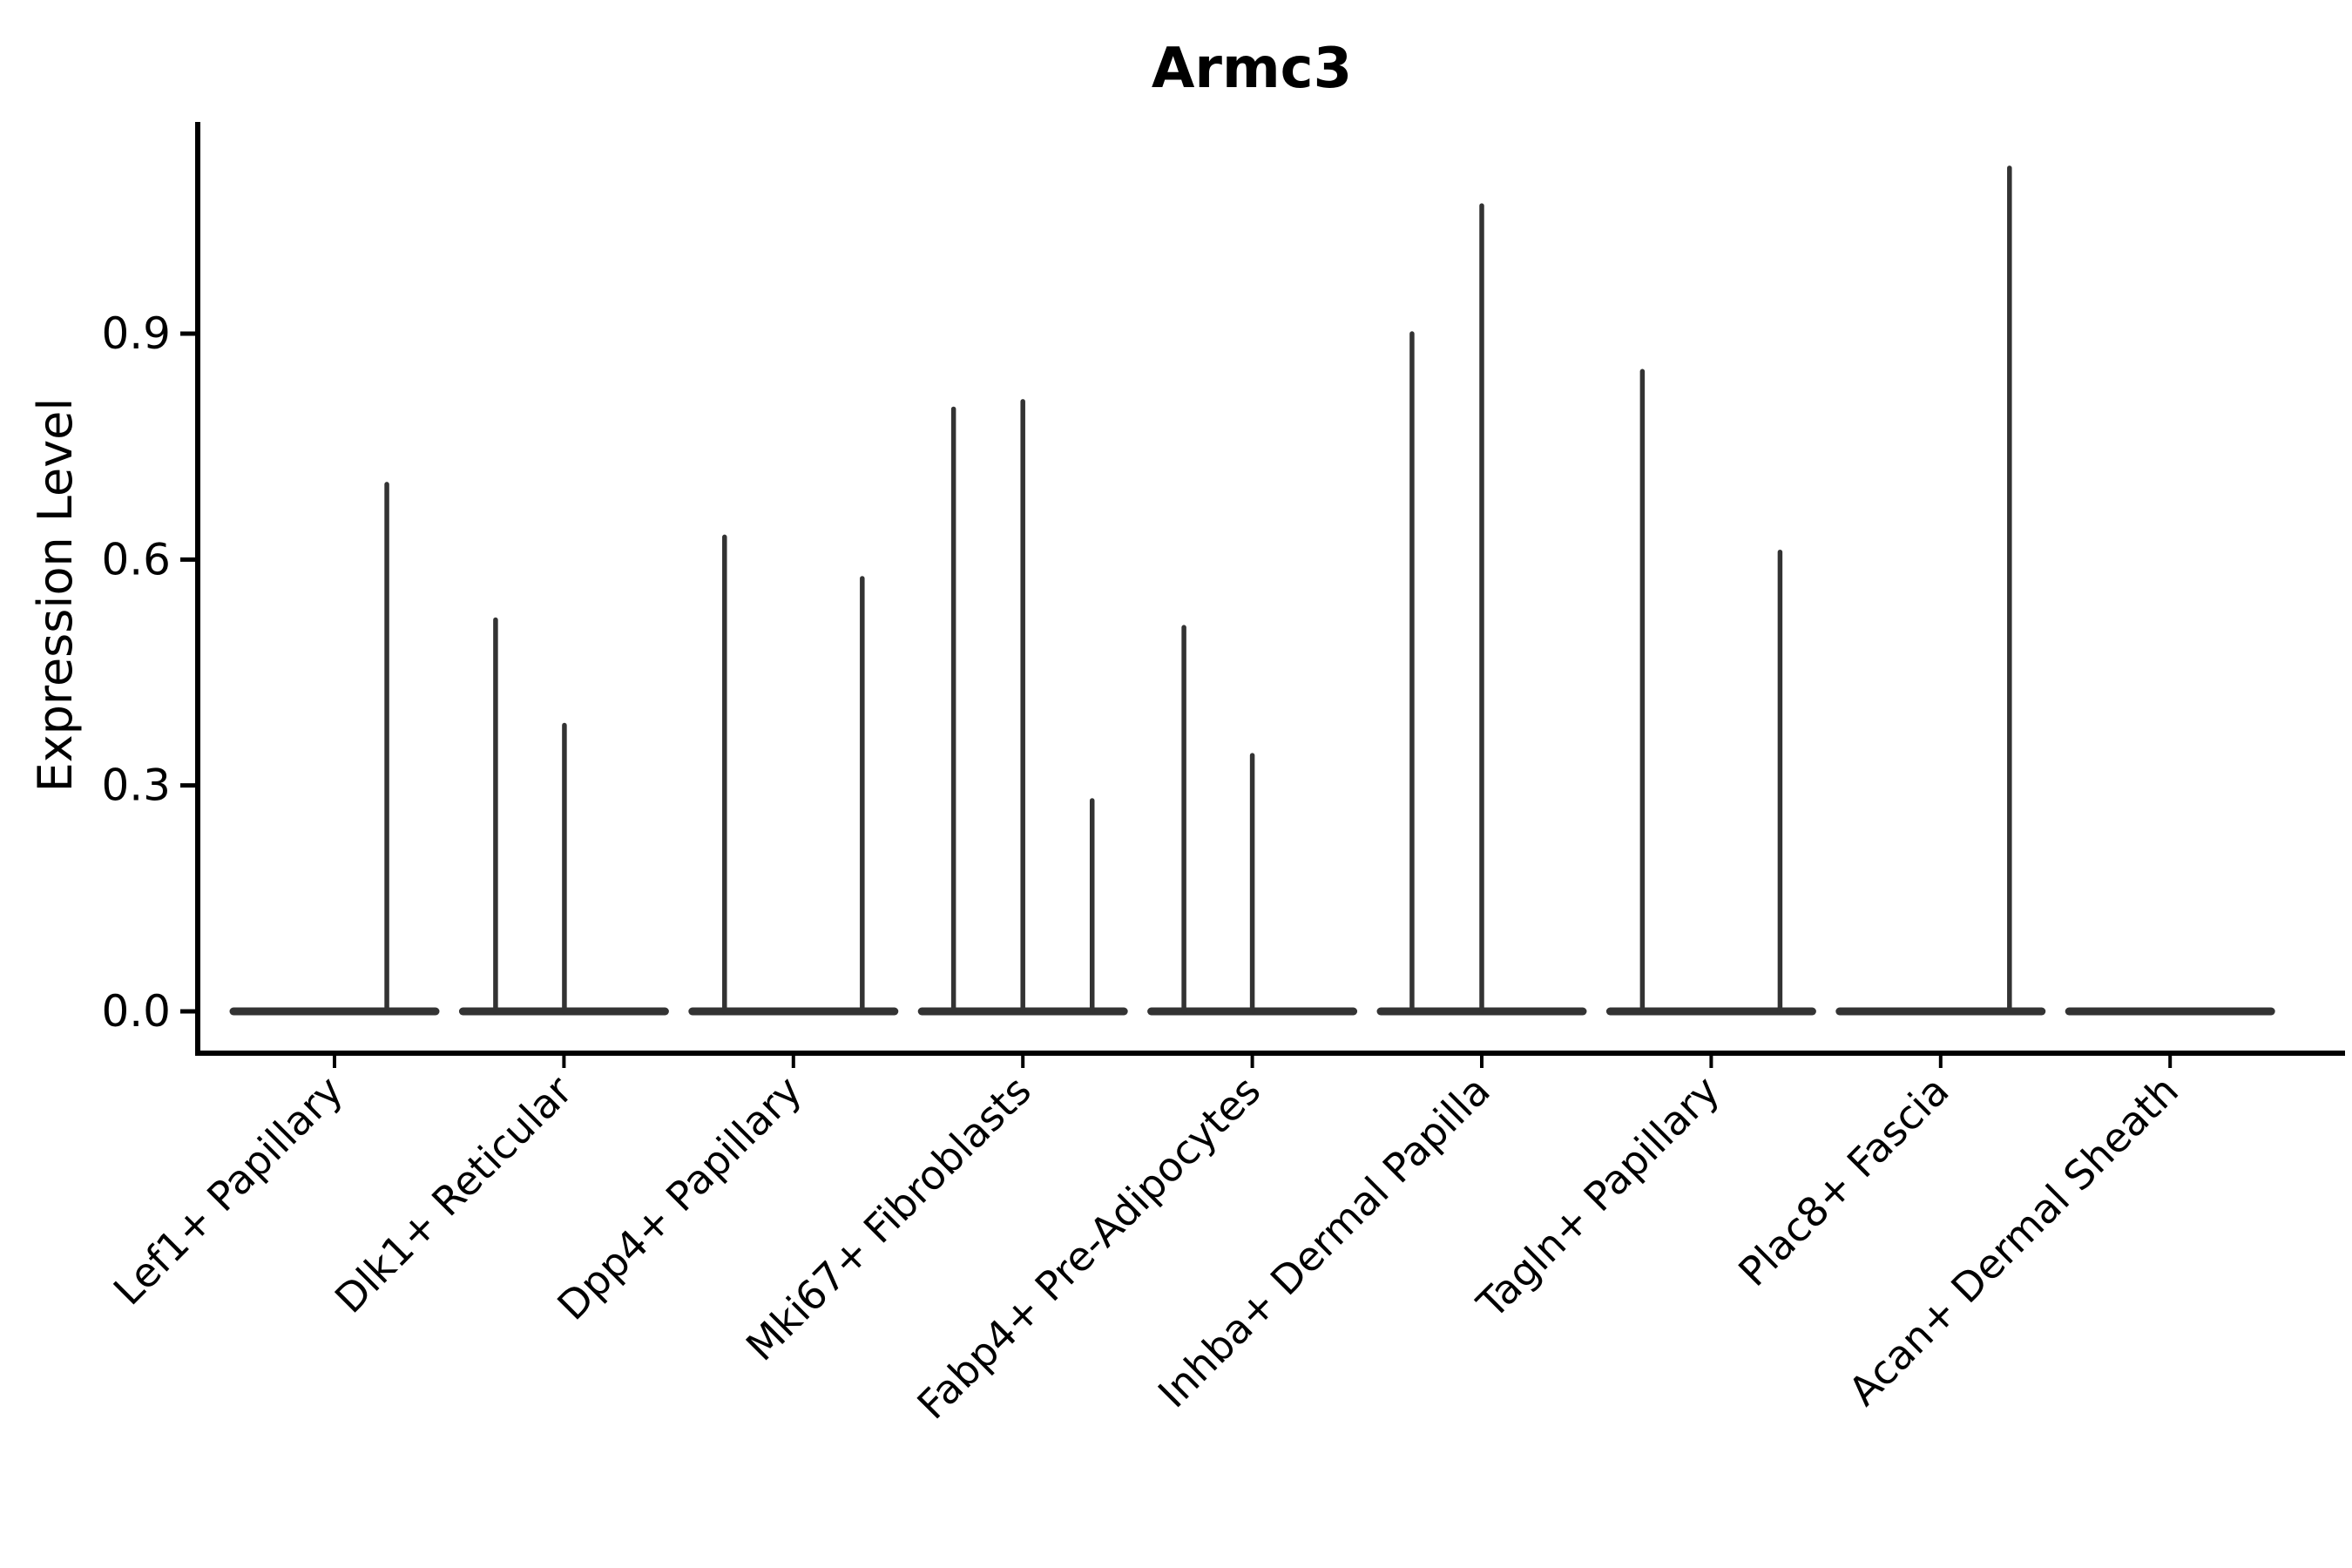  I want to click on chart-title: Armc3, so click(1252, 69).